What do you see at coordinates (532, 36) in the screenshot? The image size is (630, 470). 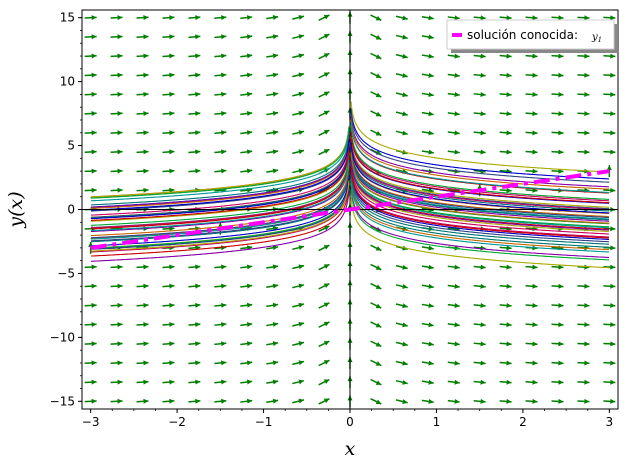 I see `legend: solución conocida: y1` at bounding box center [532, 36].